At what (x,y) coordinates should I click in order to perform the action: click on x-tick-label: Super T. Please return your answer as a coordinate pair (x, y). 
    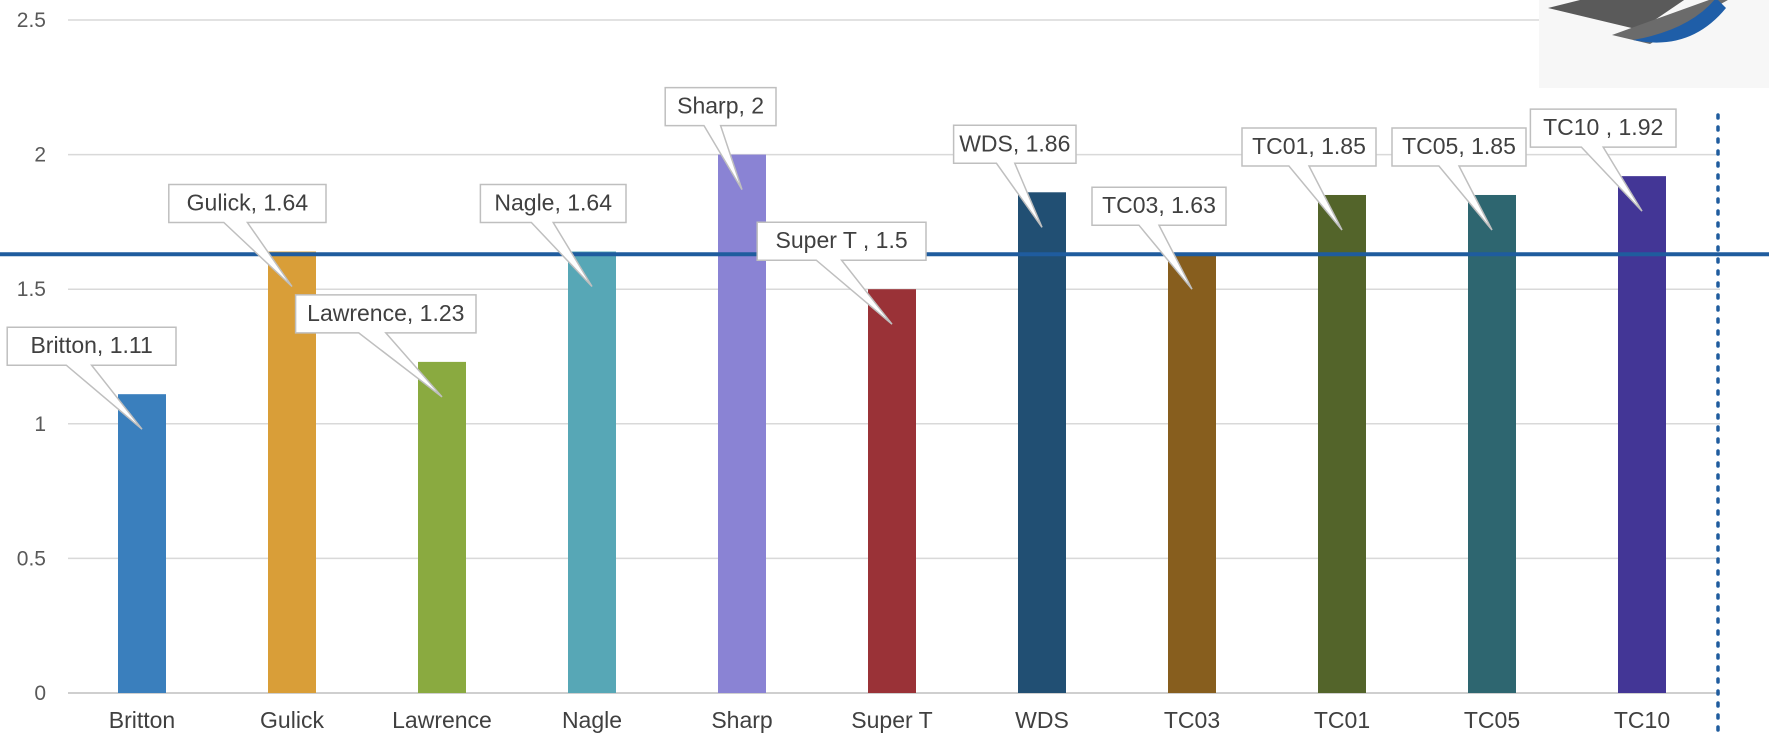
    Looking at the image, I should click on (891, 720).